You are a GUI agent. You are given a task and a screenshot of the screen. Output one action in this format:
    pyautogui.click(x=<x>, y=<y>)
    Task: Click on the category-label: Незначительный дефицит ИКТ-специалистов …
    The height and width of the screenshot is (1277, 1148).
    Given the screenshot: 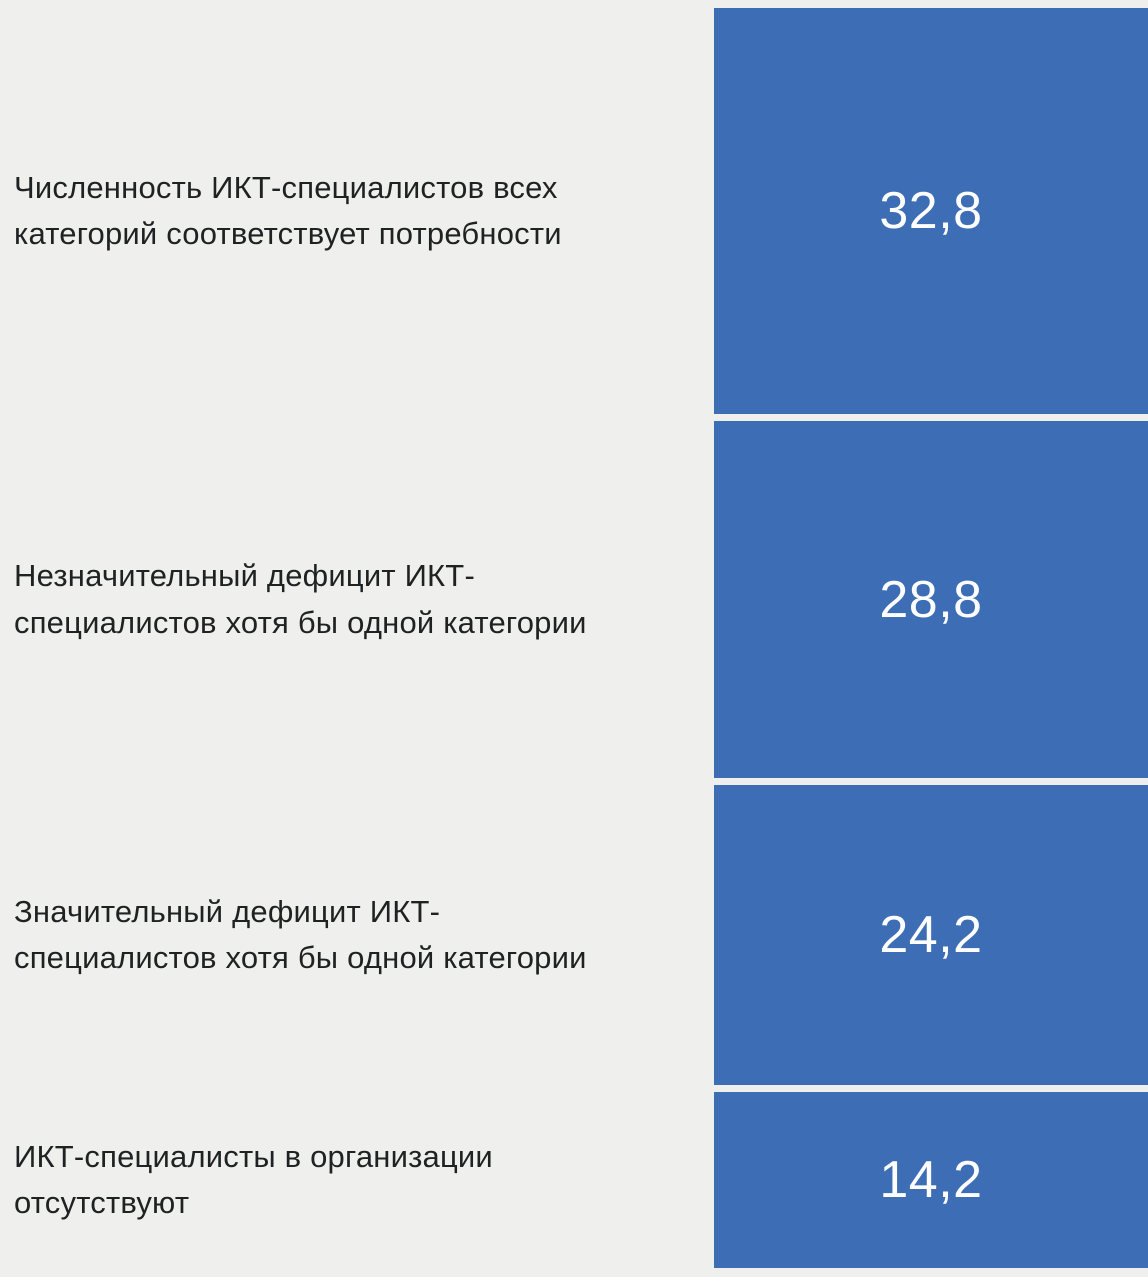 What is the action you would take?
    pyautogui.click(x=300, y=599)
    